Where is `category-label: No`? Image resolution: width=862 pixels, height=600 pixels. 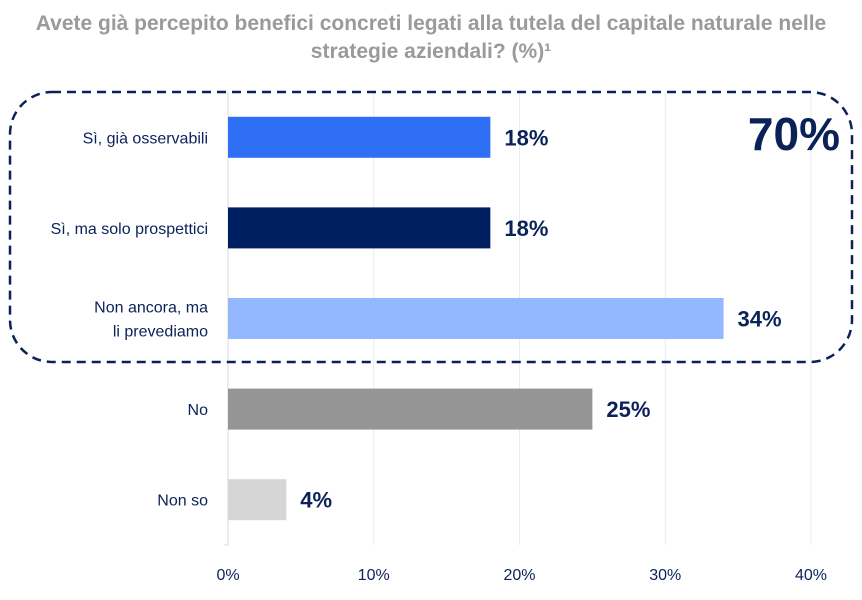 category-label: No is located at coordinates (198, 410).